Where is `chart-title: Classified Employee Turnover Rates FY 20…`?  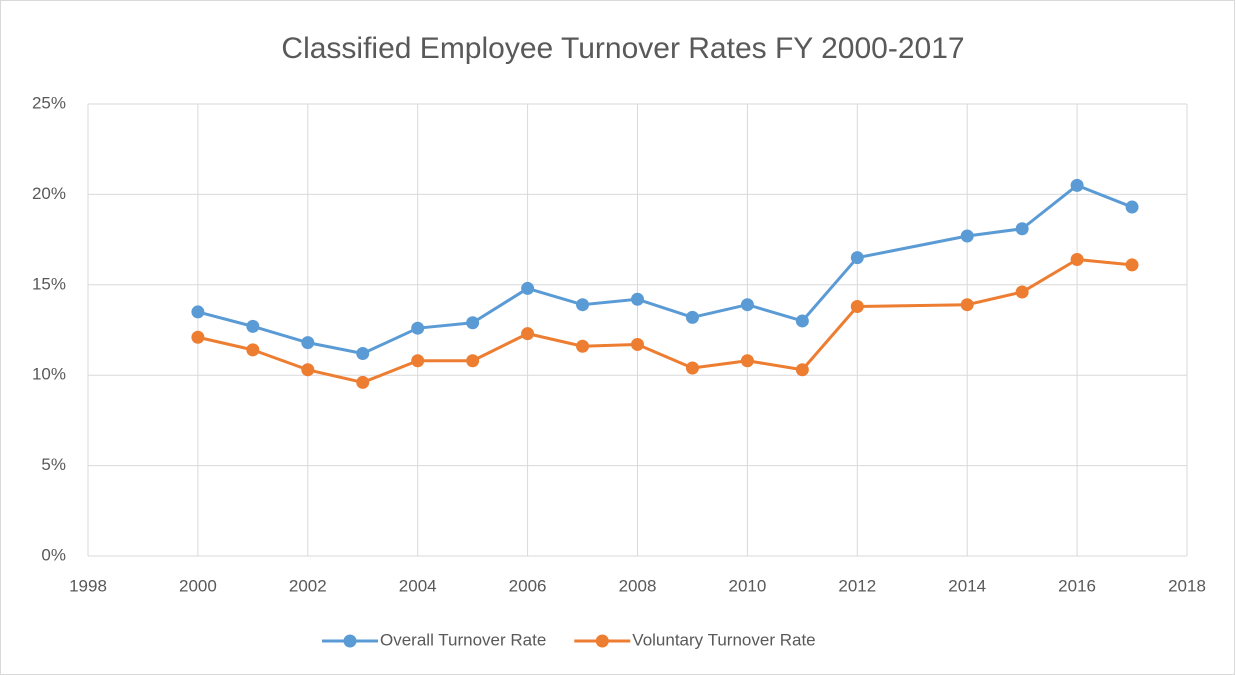
chart-title: Classified Employee Turnover Rates FY 20… is located at coordinates (622, 48).